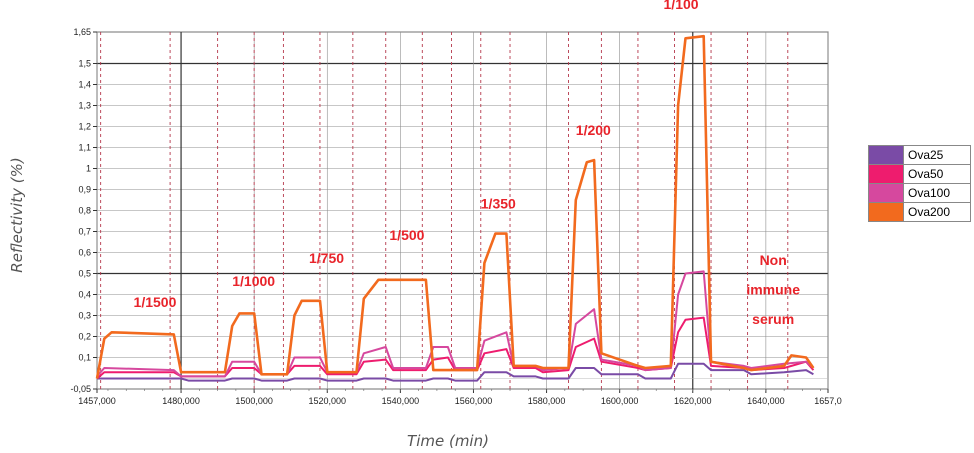 This screenshot has width=974, height=453. I want to click on dilution-label: 1/200, so click(593, 130).